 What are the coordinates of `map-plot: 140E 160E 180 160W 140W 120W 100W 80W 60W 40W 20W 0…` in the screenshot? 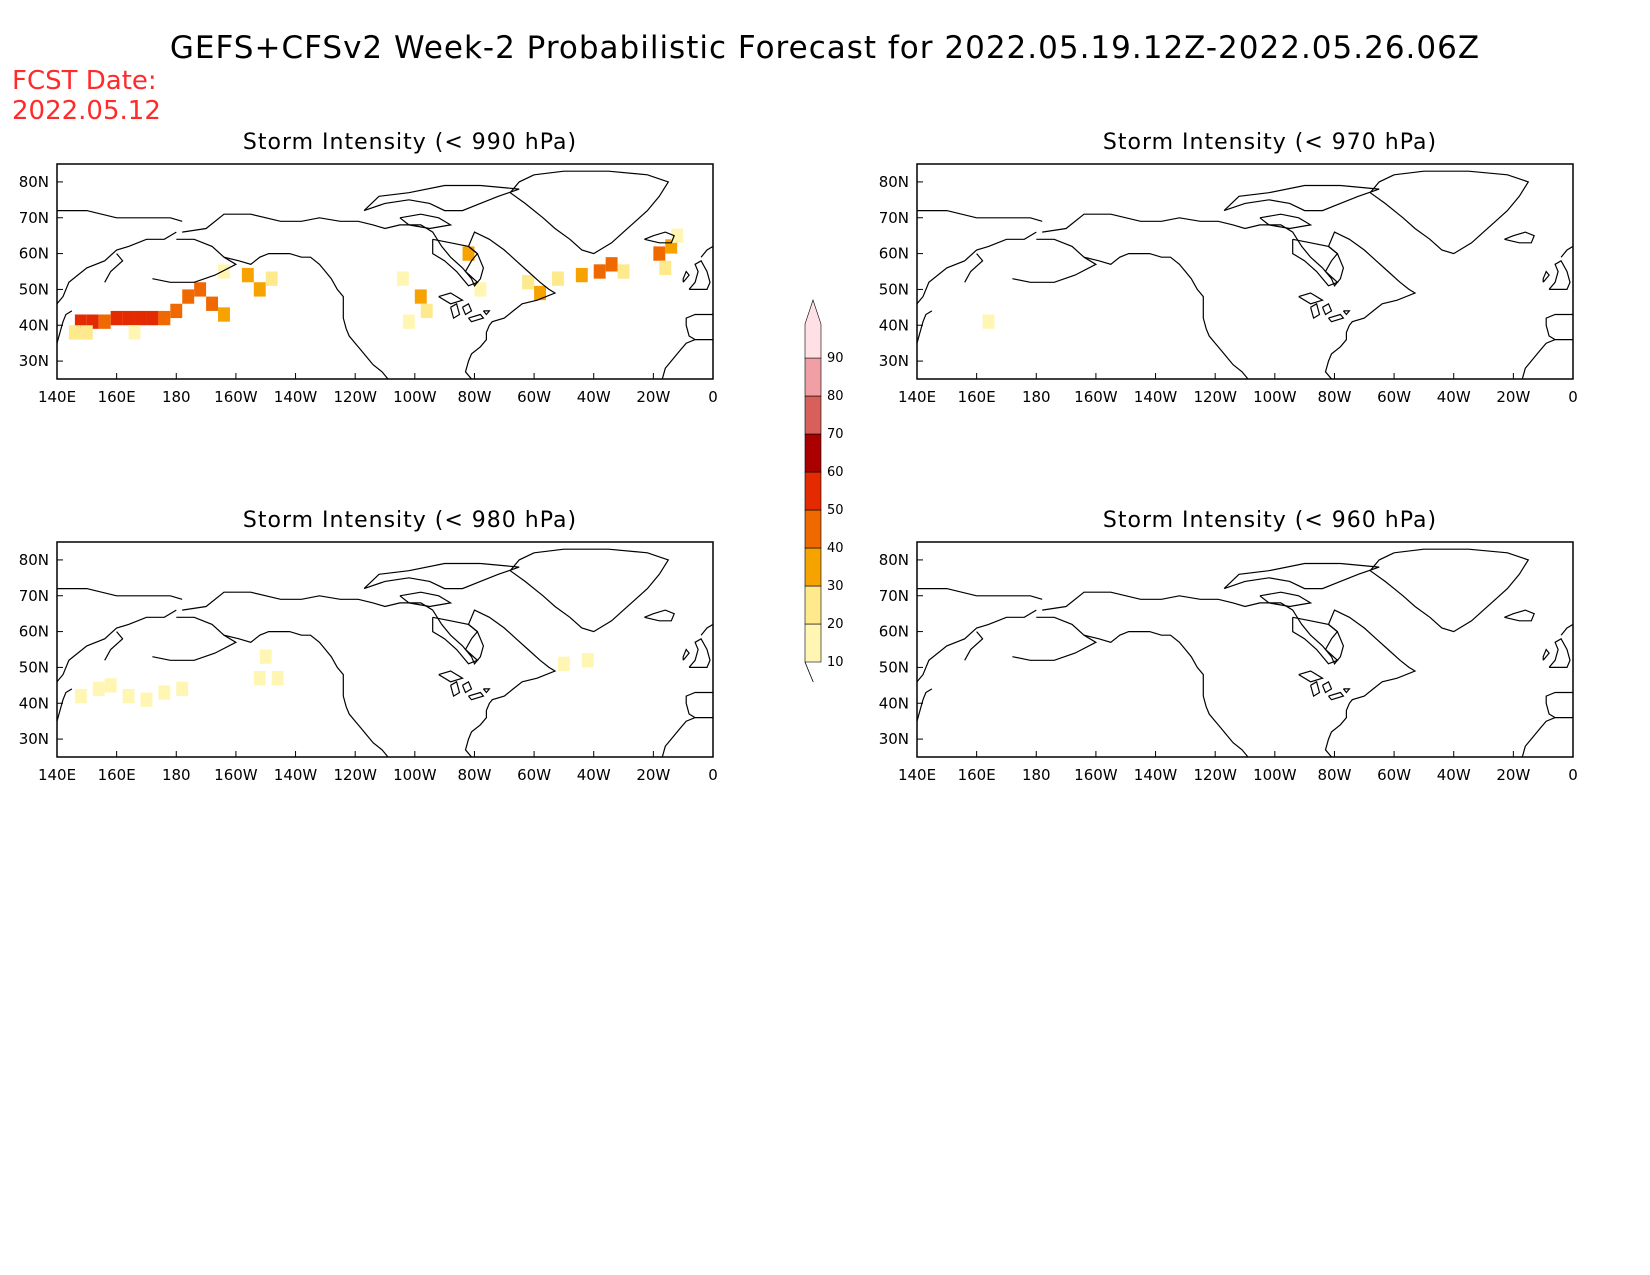 It's located at (368, 662).